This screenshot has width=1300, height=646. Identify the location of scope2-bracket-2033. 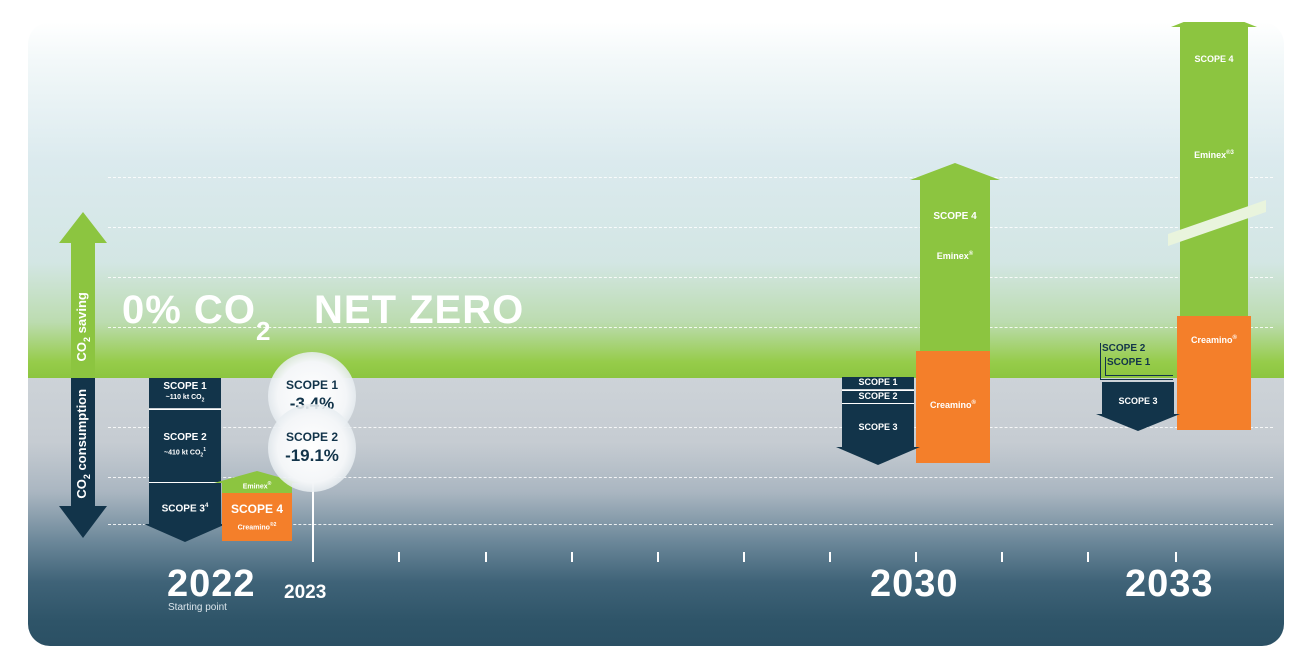
(1136, 361).